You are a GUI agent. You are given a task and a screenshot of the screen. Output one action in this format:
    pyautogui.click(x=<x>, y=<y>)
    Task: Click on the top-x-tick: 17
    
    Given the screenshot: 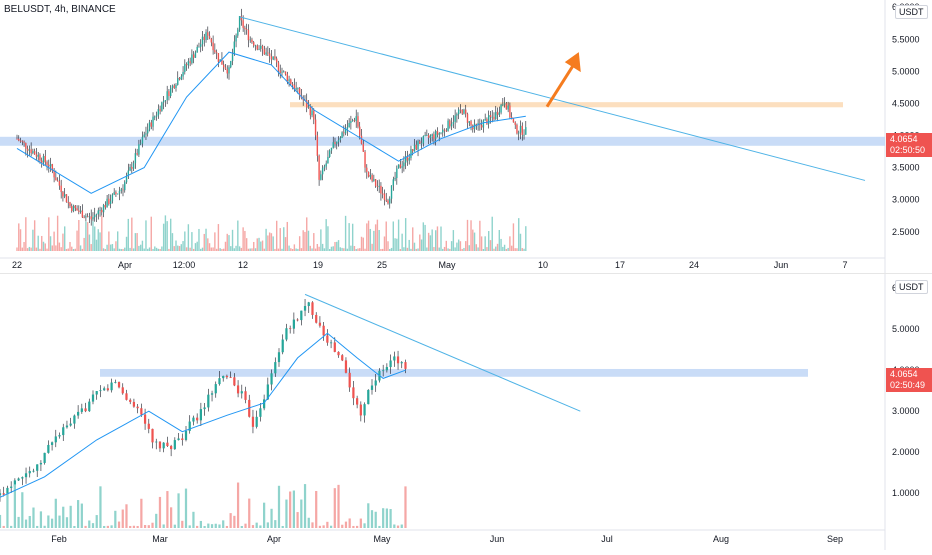 What is the action you would take?
    pyautogui.click(x=620, y=265)
    